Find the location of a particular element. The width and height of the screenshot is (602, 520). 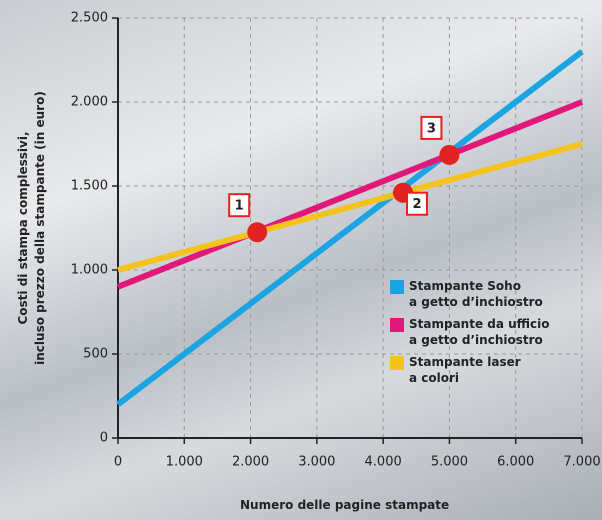

legend-item: Stampante Soho a getto d’inchiostro is located at coordinates (470, 294).